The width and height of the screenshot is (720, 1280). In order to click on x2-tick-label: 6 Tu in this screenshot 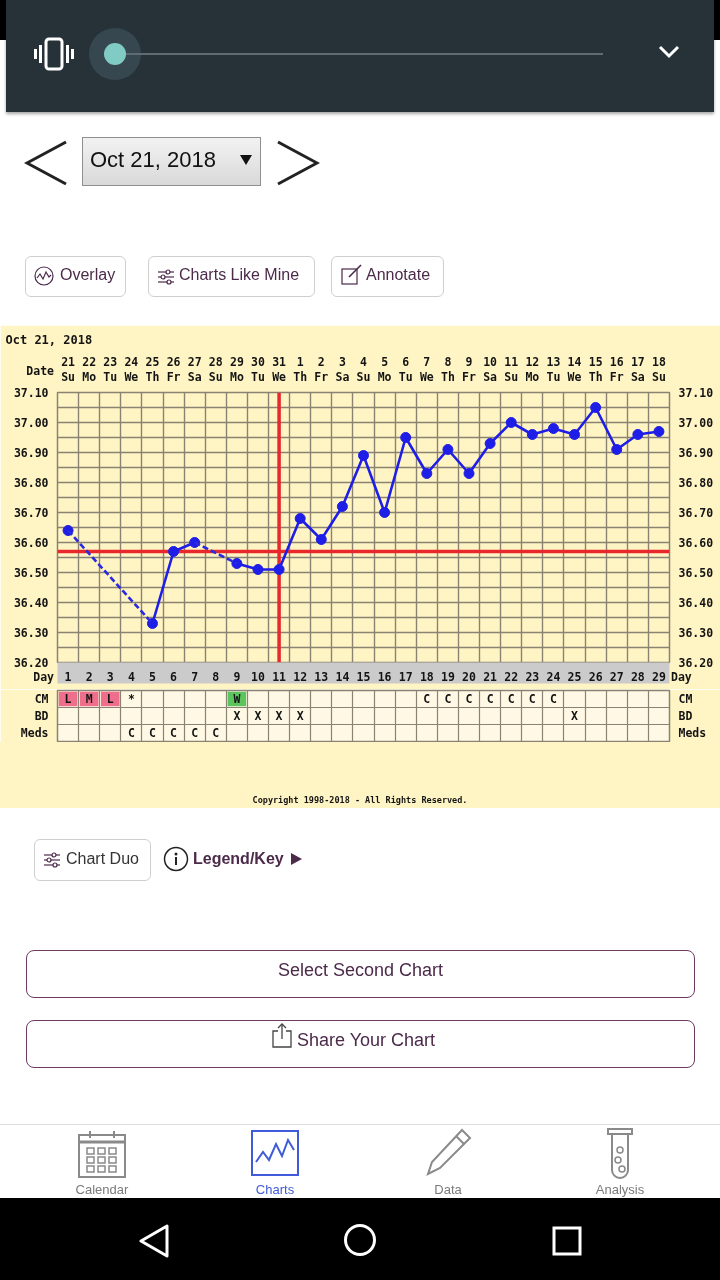, I will do `click(405, 369)`.